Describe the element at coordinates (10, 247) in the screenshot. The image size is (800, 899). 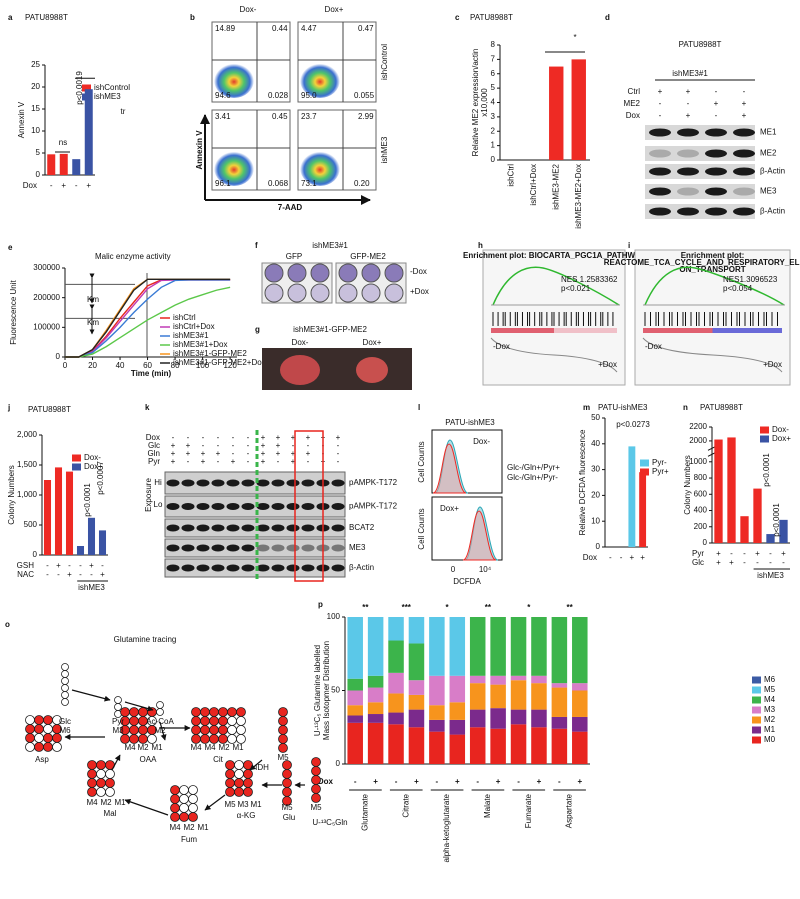
I see `panel-label: e` at that location.